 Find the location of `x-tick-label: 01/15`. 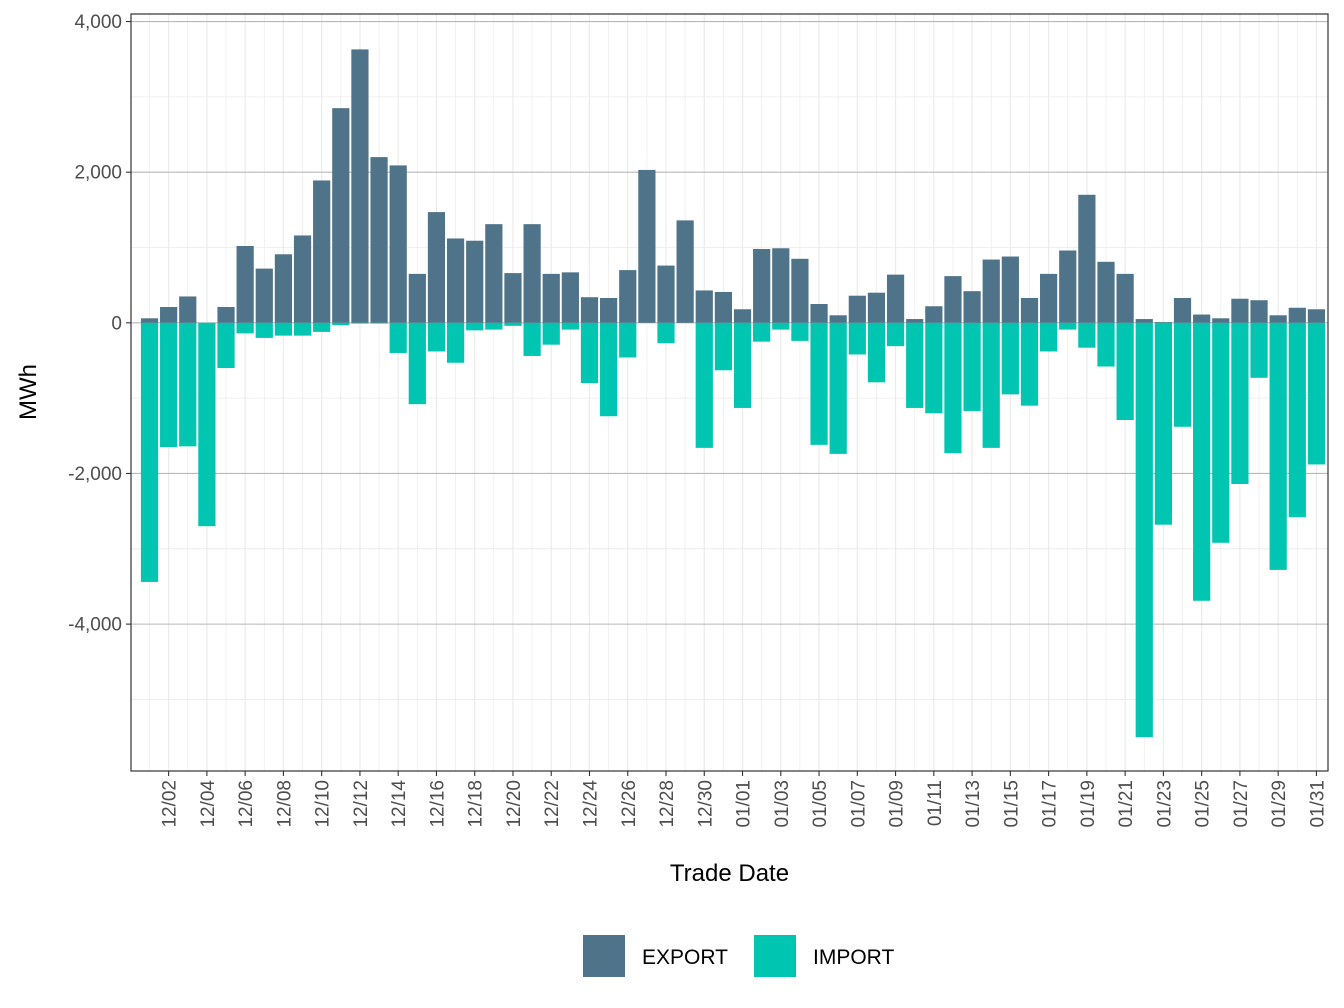

x-tick-label: 01/15 is located at coordinates (1011, 804).